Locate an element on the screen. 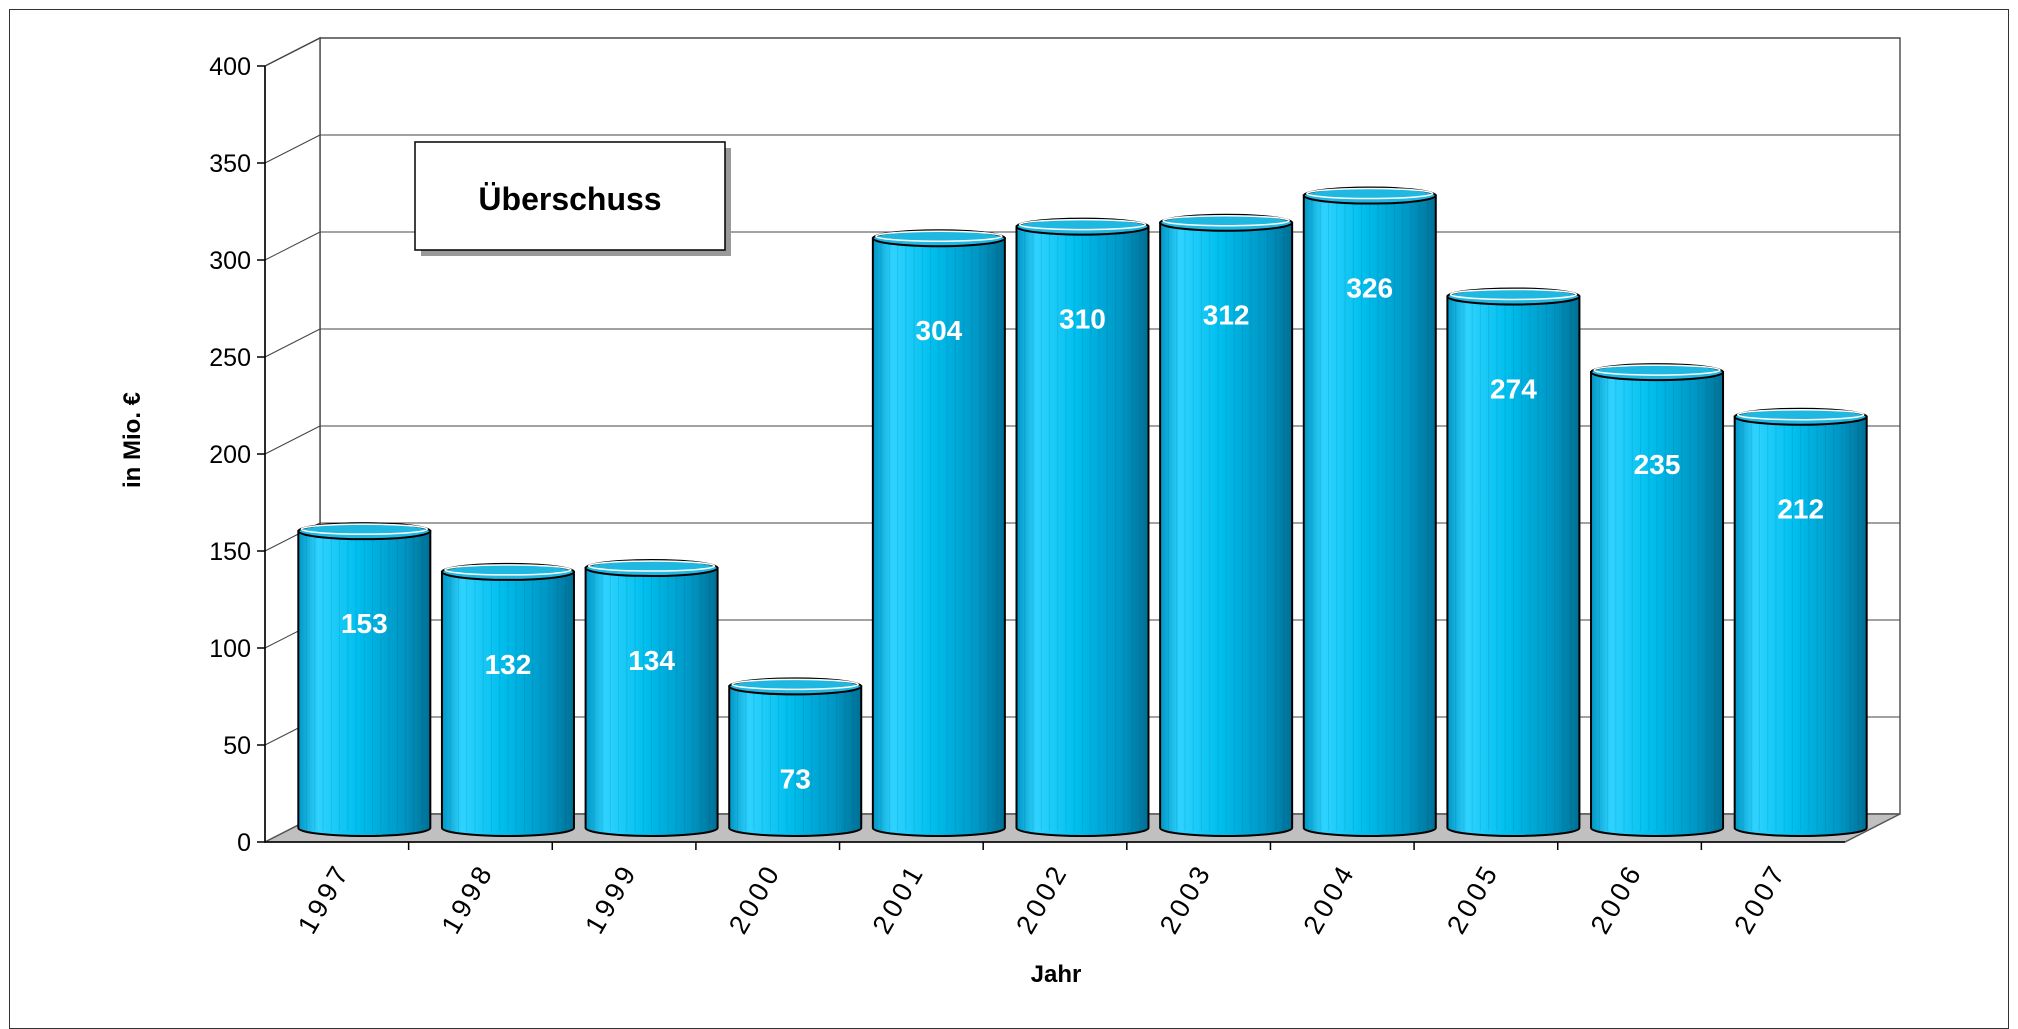 The width and height of the screenshot is (2018, 1029). x-tick-label: 1999 is located at coordinates (611, 898).